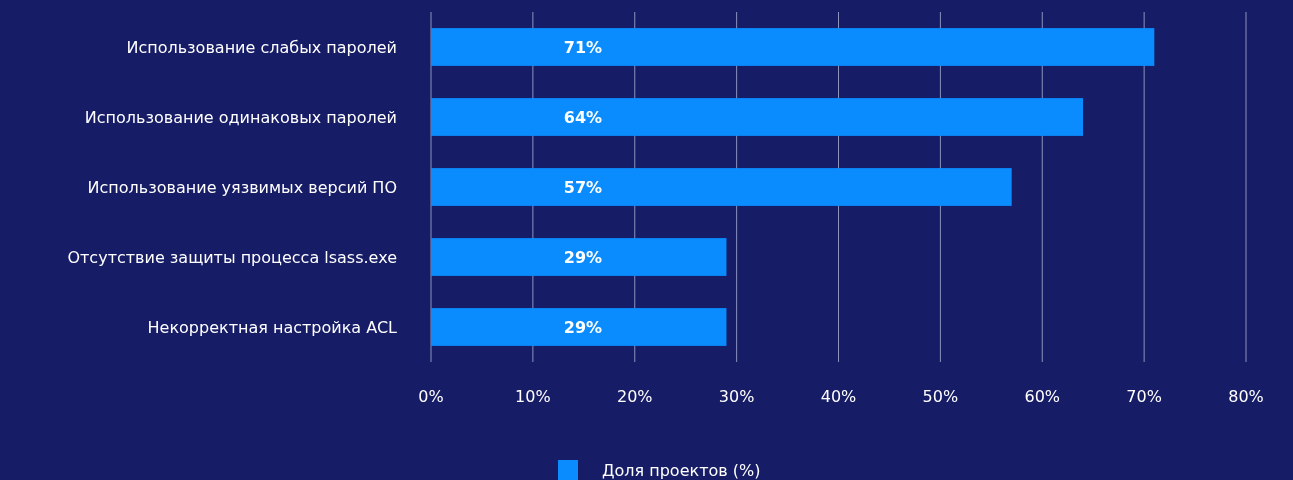  I want to click on x-tick-label: 50%, so click(940, 396).